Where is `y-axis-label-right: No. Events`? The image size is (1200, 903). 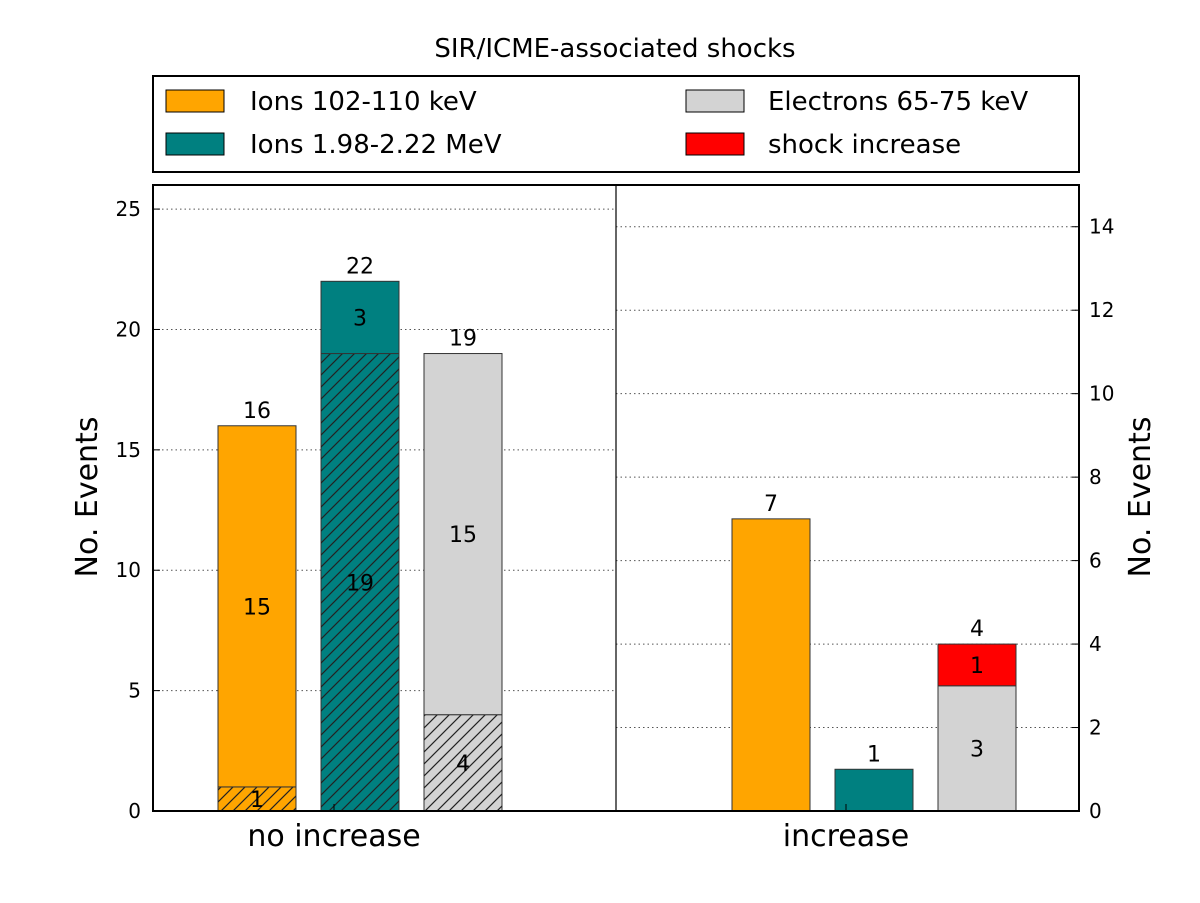
y-axis-label-right: No. Events is located at coordinates (1140, 497).